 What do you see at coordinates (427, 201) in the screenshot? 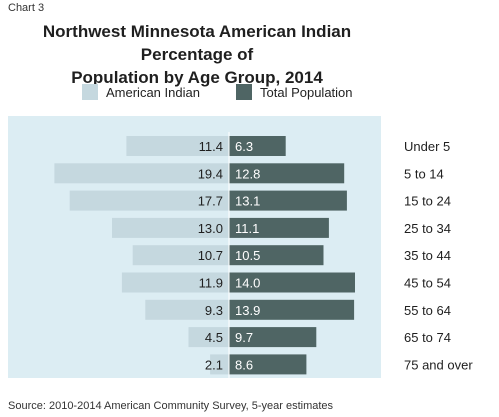
I see `category-label: 15 to 24` at bounding box center [427, 201].